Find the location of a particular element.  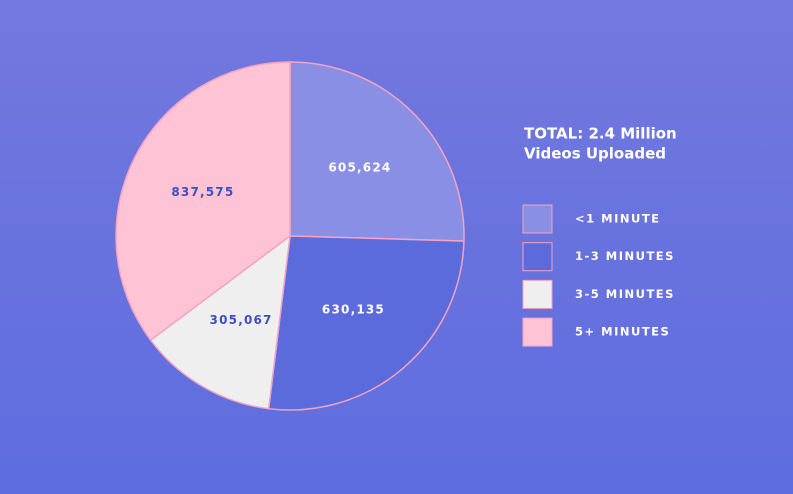

value-label: 605,624 is located at coordinates (359, 168).